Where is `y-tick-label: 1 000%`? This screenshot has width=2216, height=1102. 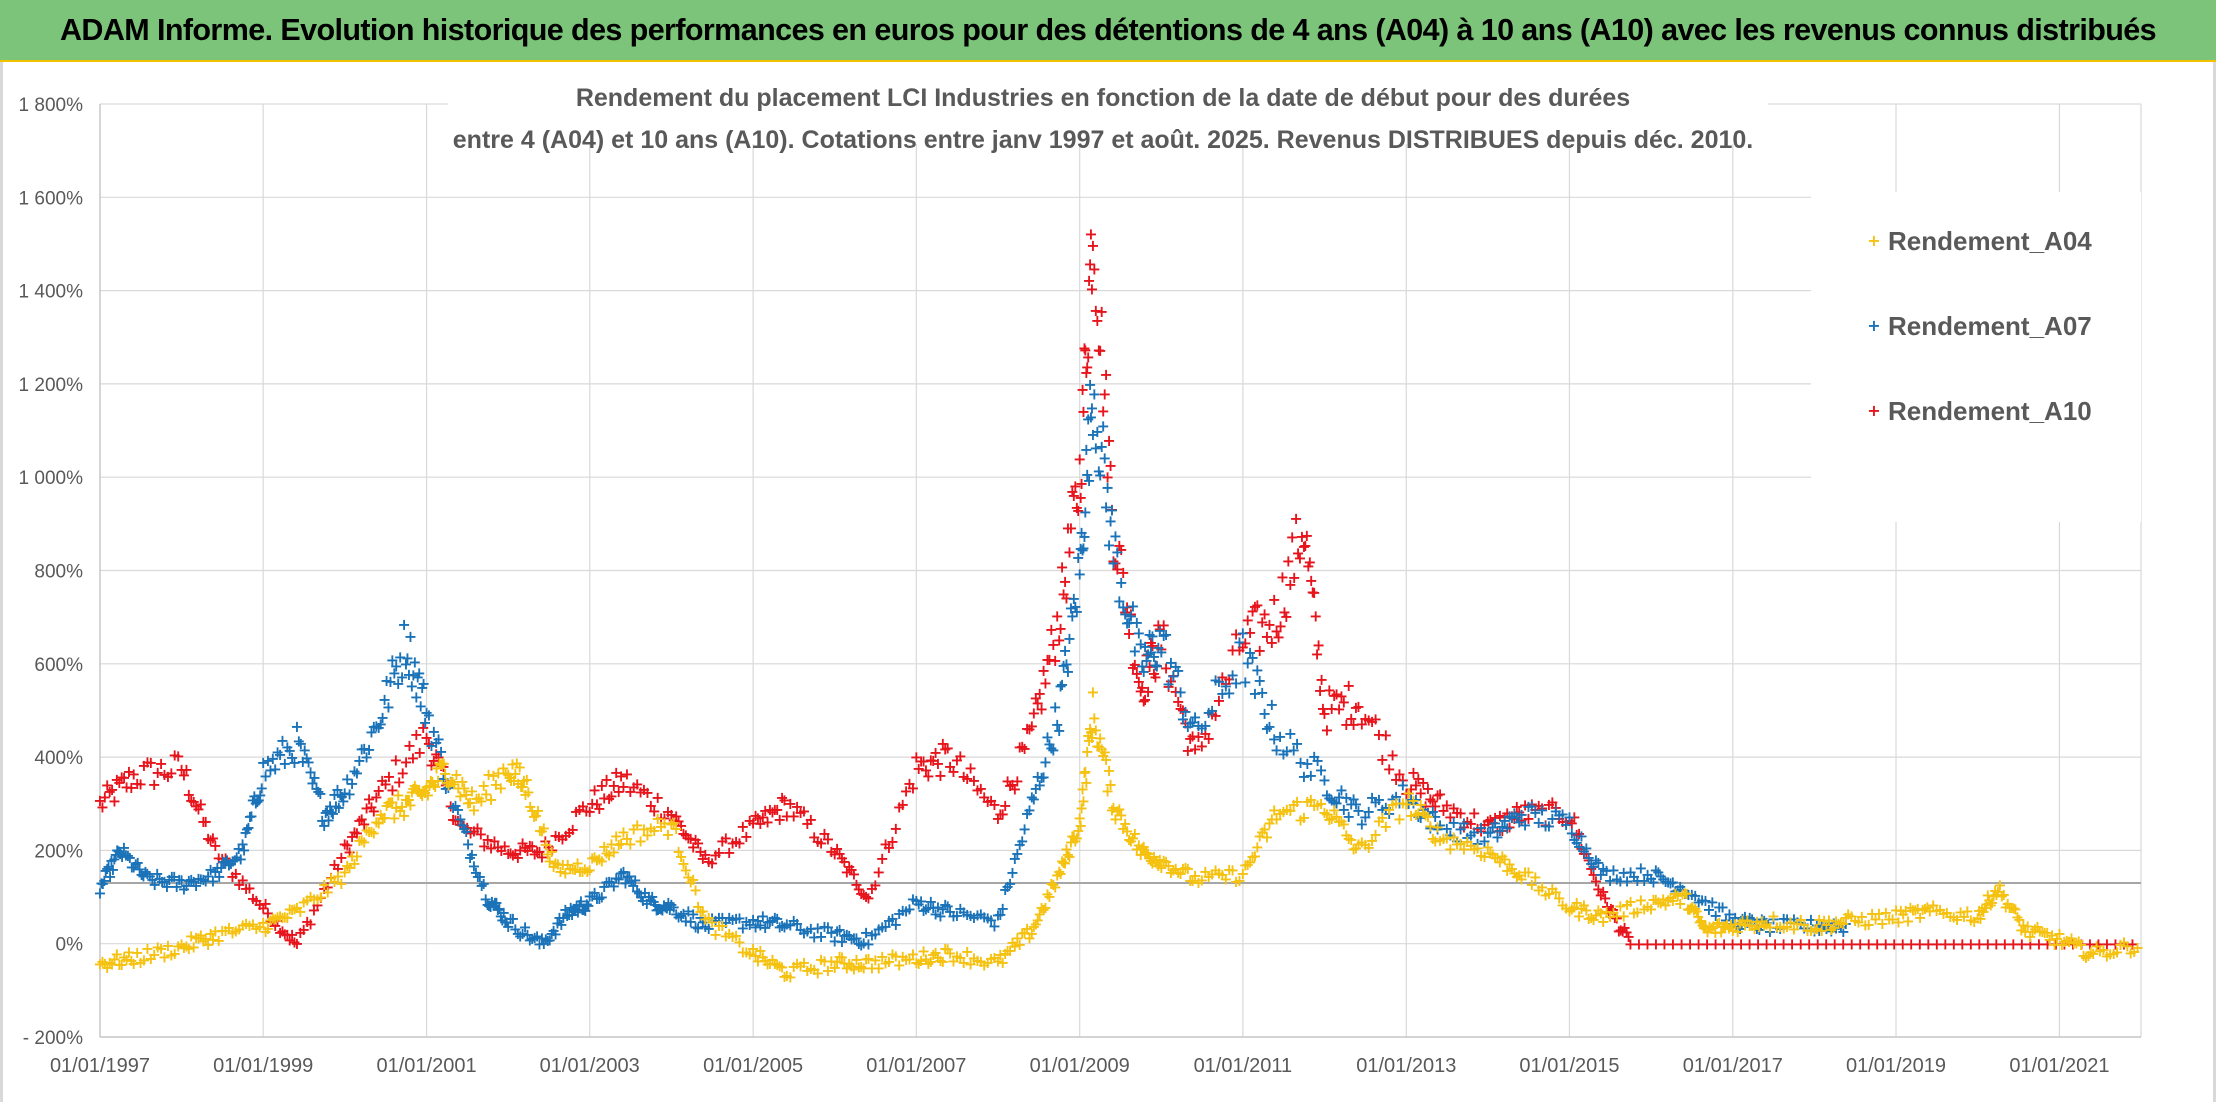
y-tick-label: 1 000% is located at coordinates (51, 478).